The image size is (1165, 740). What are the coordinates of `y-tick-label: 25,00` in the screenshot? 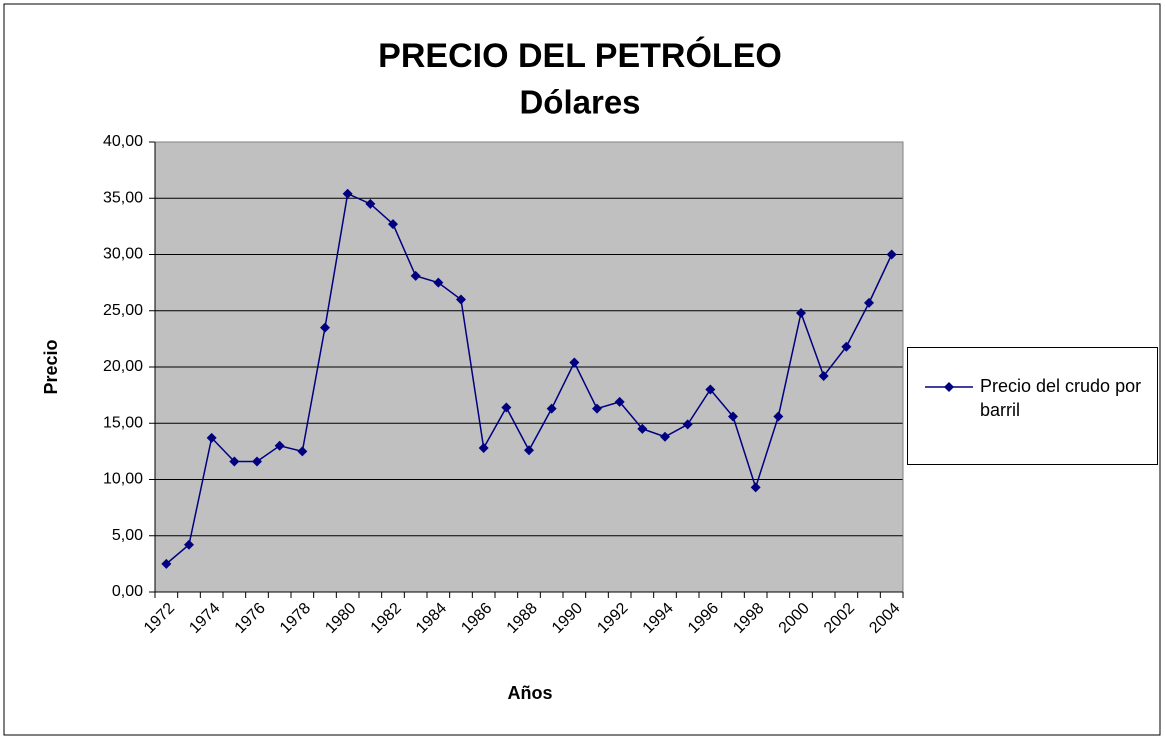 It's located at (123, 310).